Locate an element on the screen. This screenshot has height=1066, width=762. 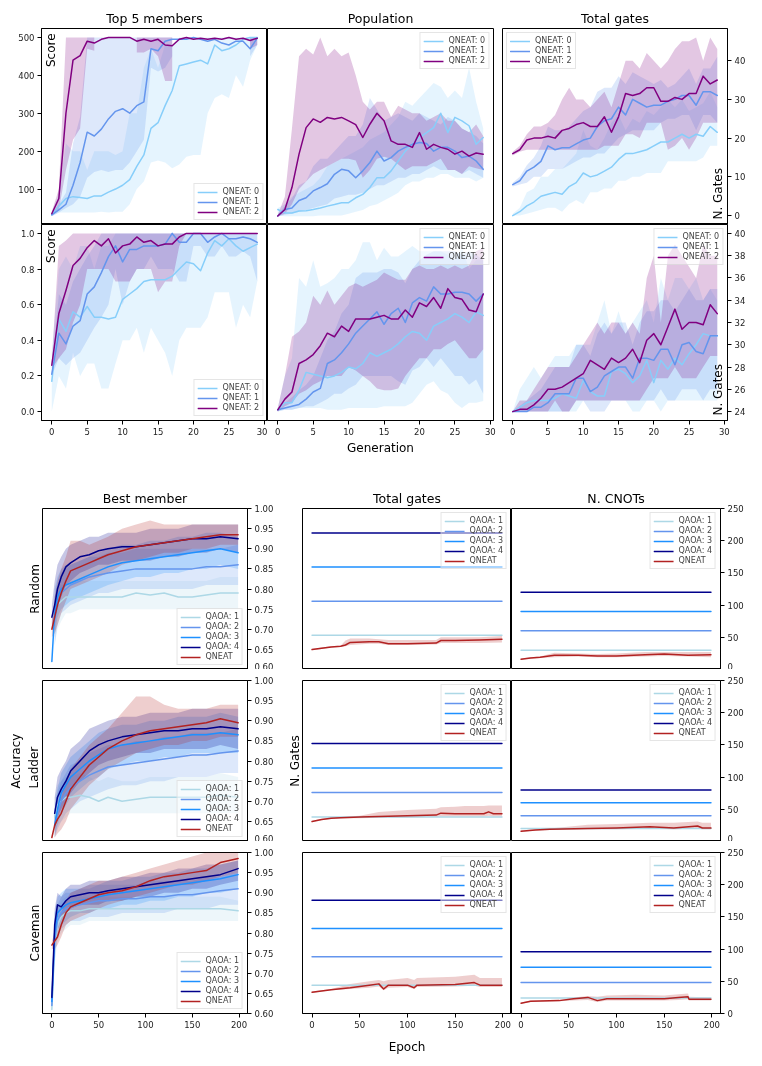
x-tick-label: 15 is located at coordinates (158, 431).